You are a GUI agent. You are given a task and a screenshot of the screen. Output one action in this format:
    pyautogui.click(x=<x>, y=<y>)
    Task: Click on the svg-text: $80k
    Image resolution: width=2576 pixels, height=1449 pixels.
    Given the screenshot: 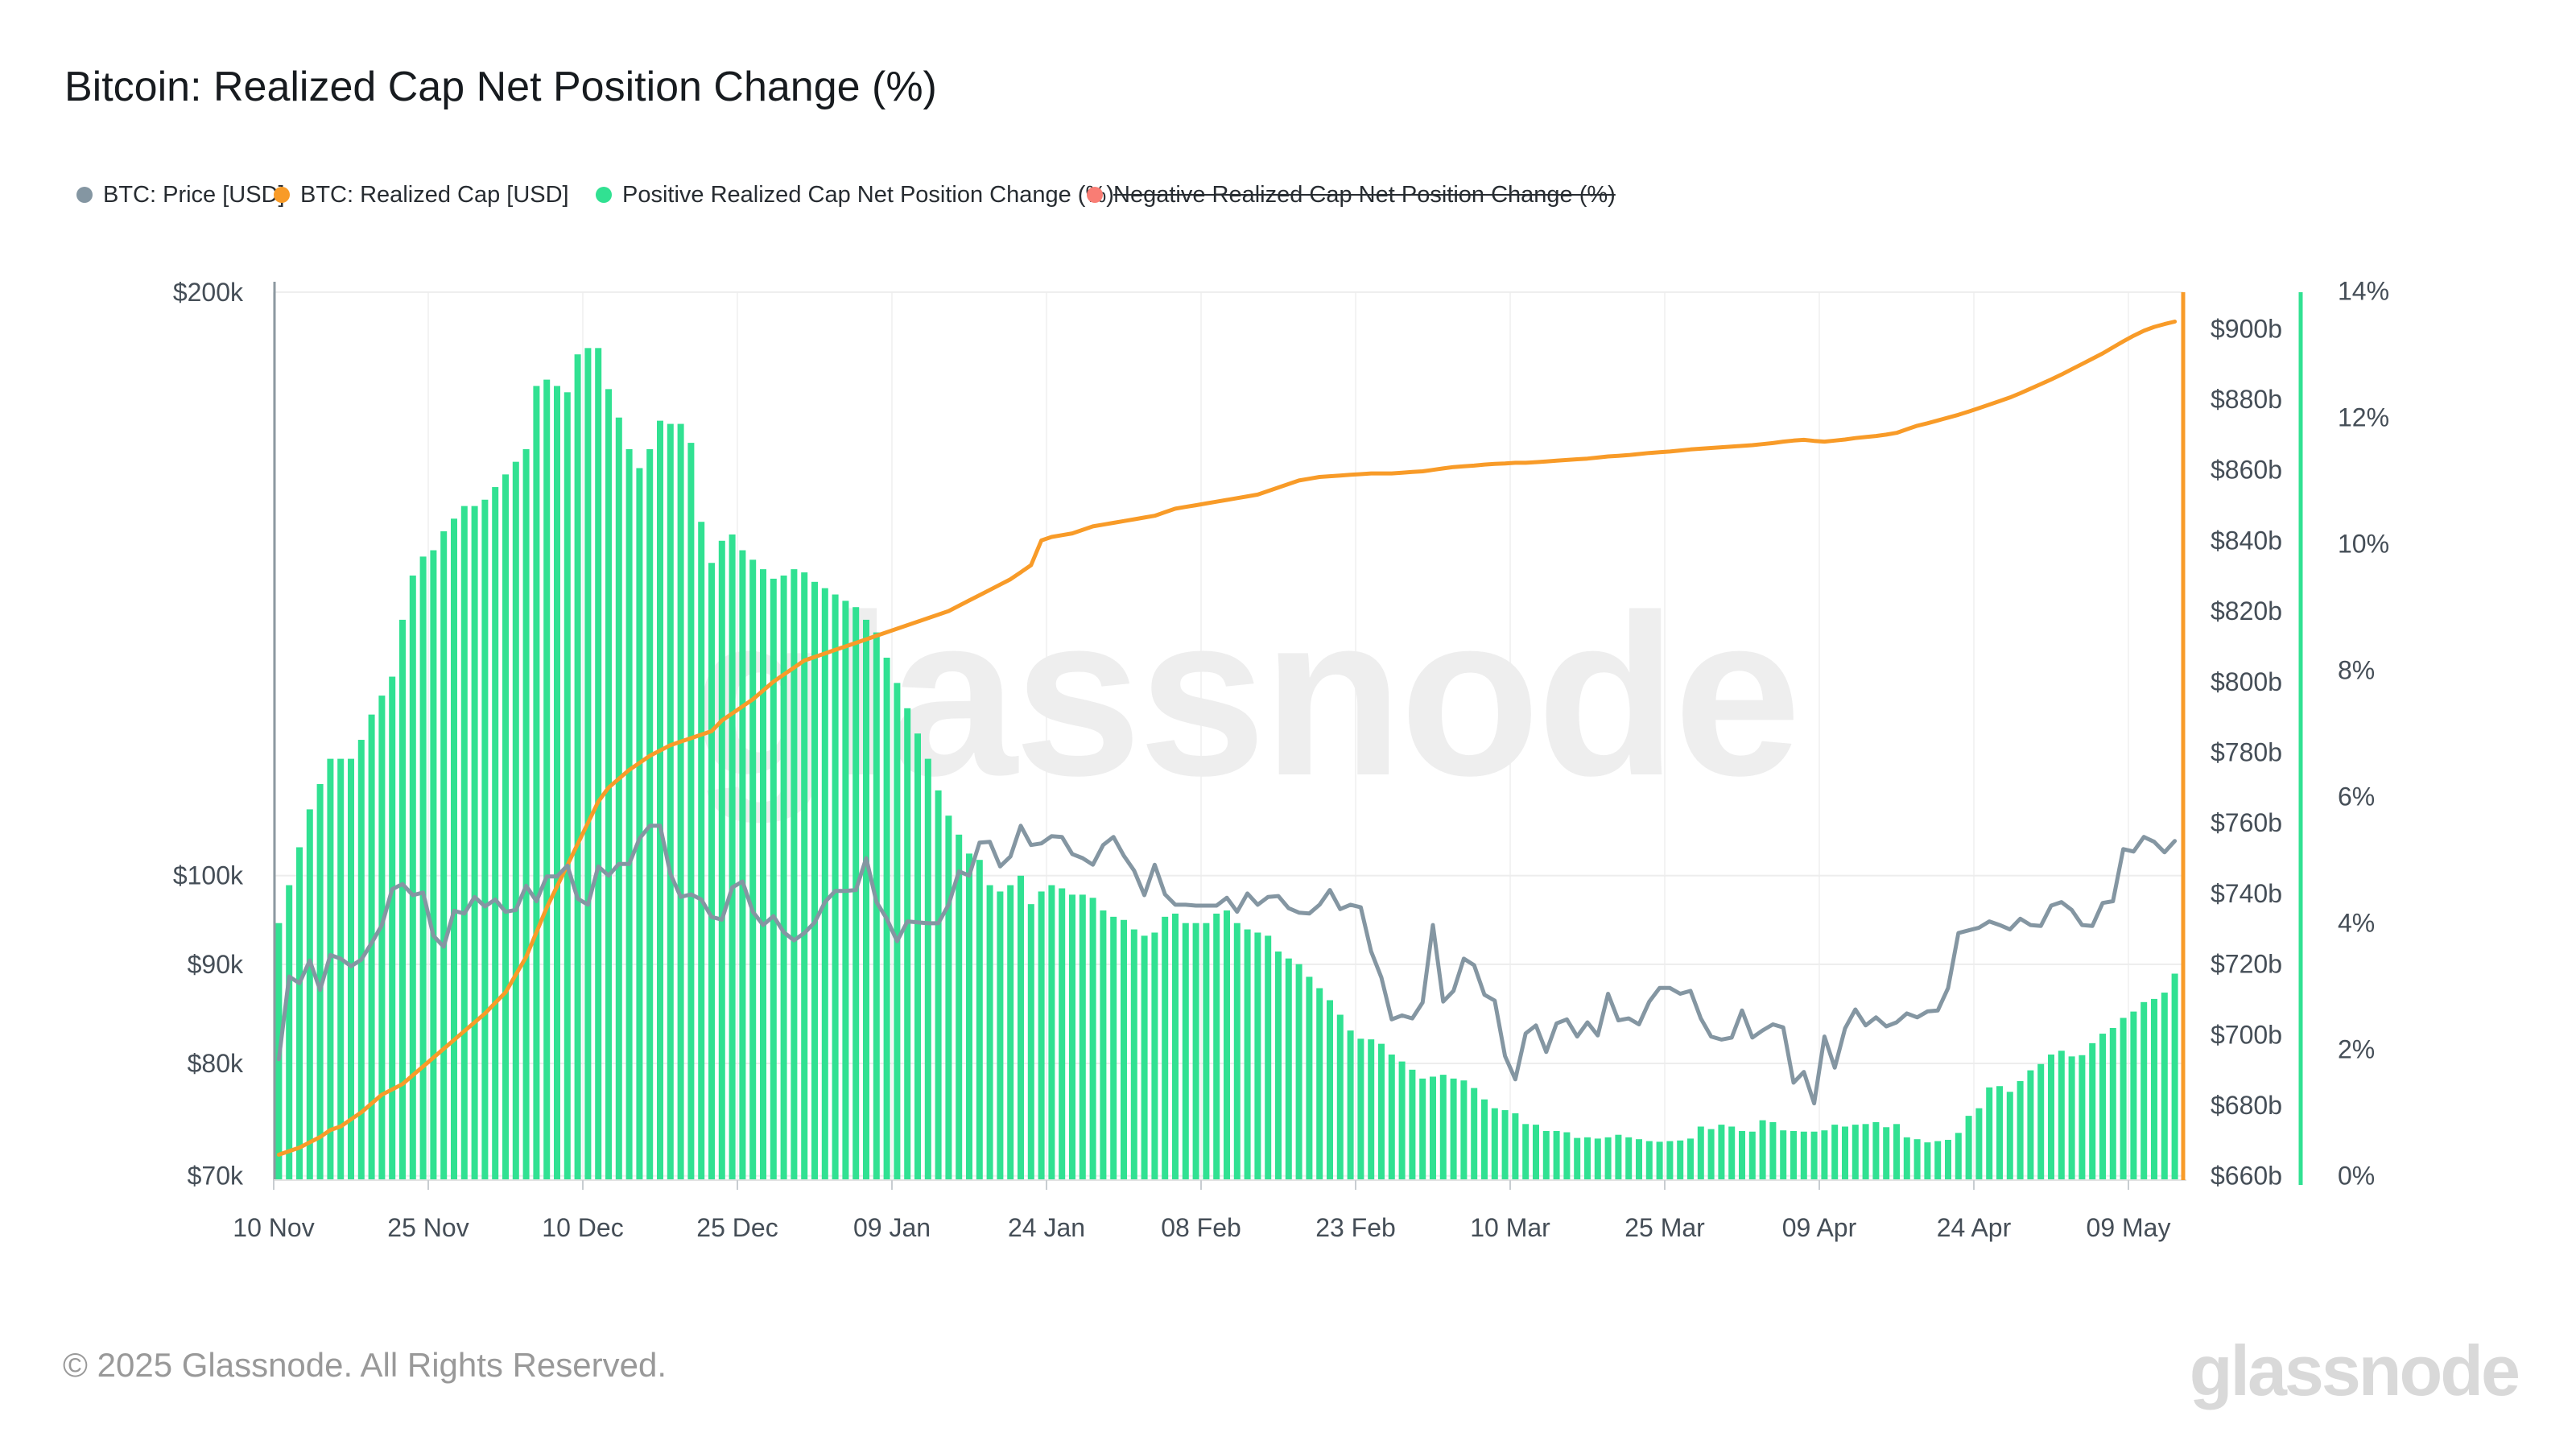 What is the action you would take?
    pyautogui.click(x=216, y=1063)
    